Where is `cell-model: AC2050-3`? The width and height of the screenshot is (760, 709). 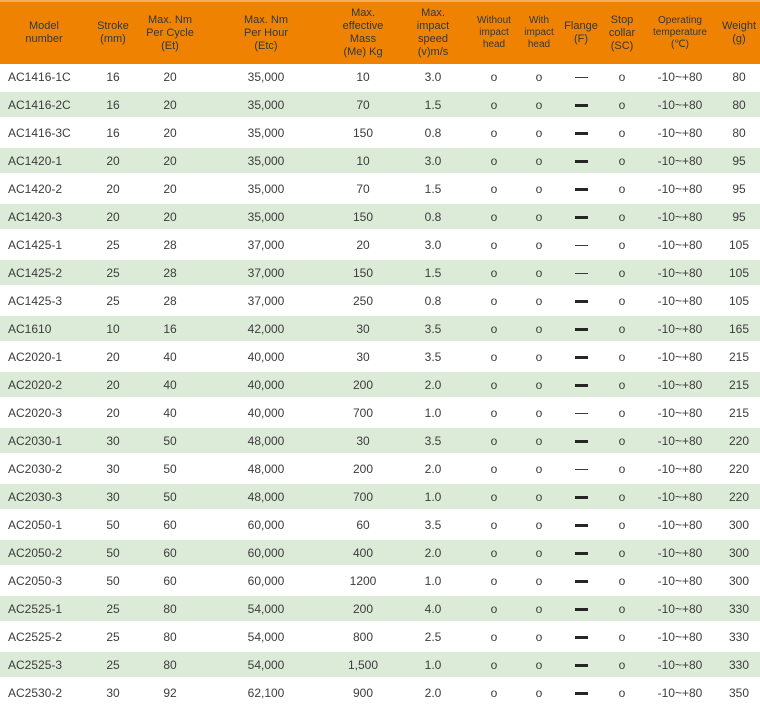
cell-model: AC2050-3 is located at coordinates (44, 582).